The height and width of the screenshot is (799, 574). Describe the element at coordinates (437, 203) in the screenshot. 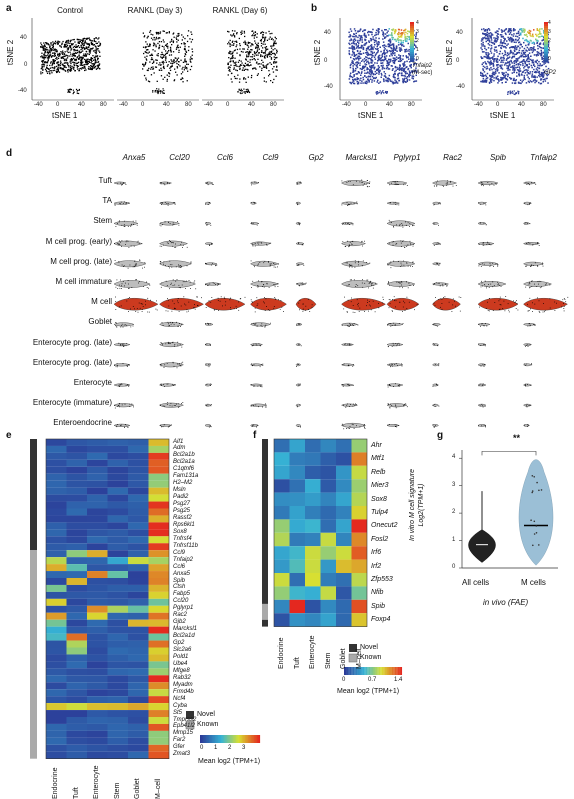

I see `violin-shape` at that location.